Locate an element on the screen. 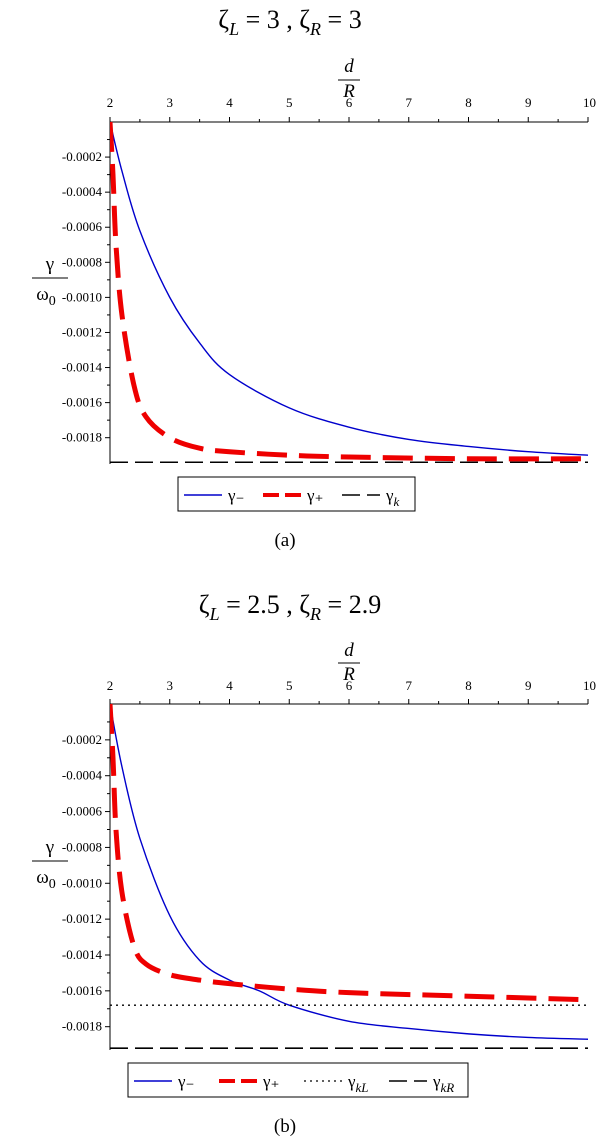 This screenshot has width=600, height=1140. legend-box is located at coordinates (298, 1080).